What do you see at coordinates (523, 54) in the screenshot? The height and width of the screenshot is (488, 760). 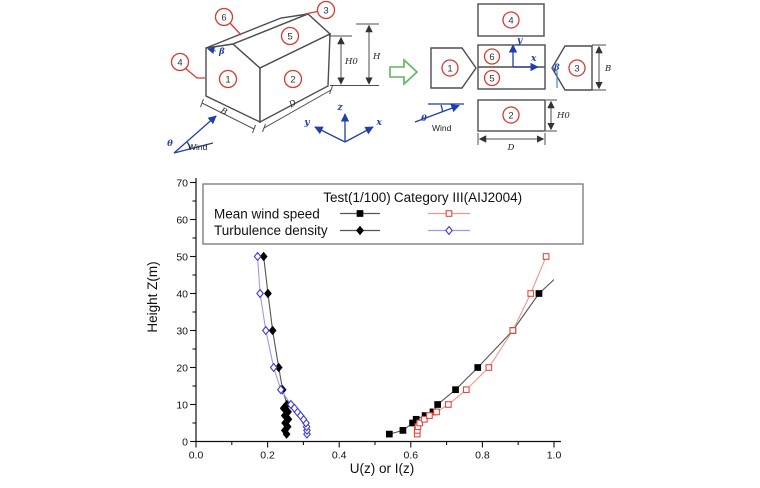 I see `axes-unfolded: y x` at bounding box center [523, 54].